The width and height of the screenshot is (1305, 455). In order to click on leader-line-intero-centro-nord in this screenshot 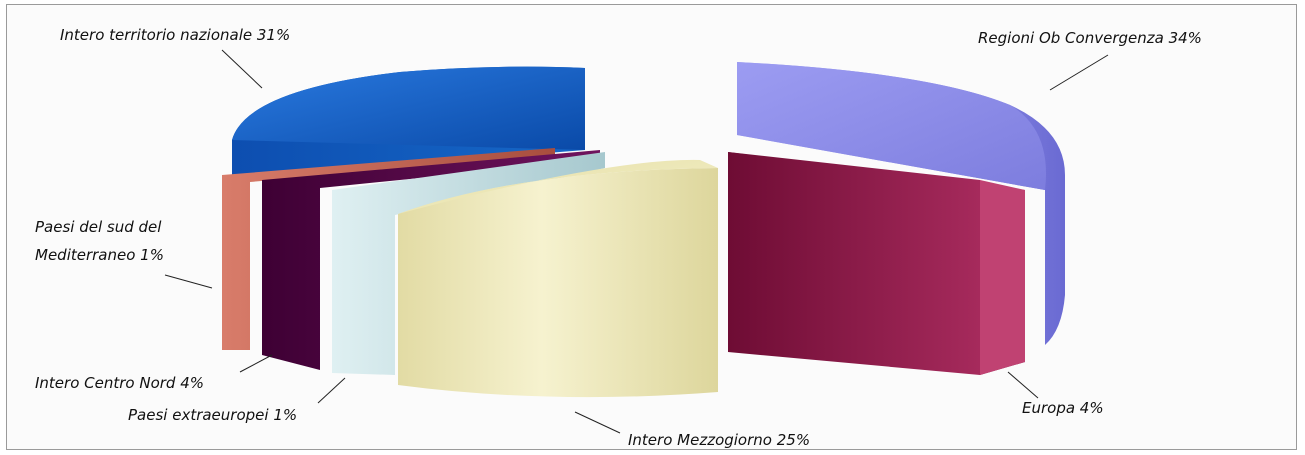, I will do `click(256, 363)`.